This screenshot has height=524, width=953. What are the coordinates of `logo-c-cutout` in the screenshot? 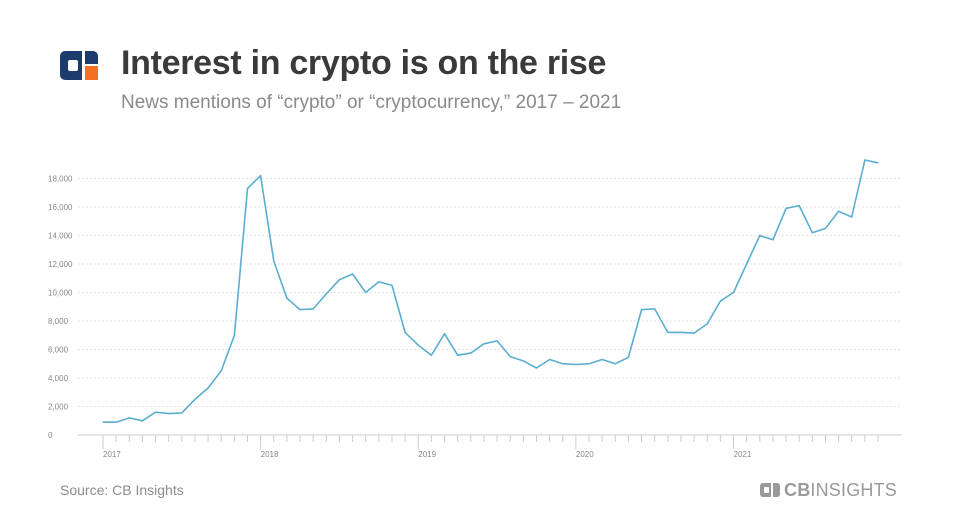 It's located at (73, 65).